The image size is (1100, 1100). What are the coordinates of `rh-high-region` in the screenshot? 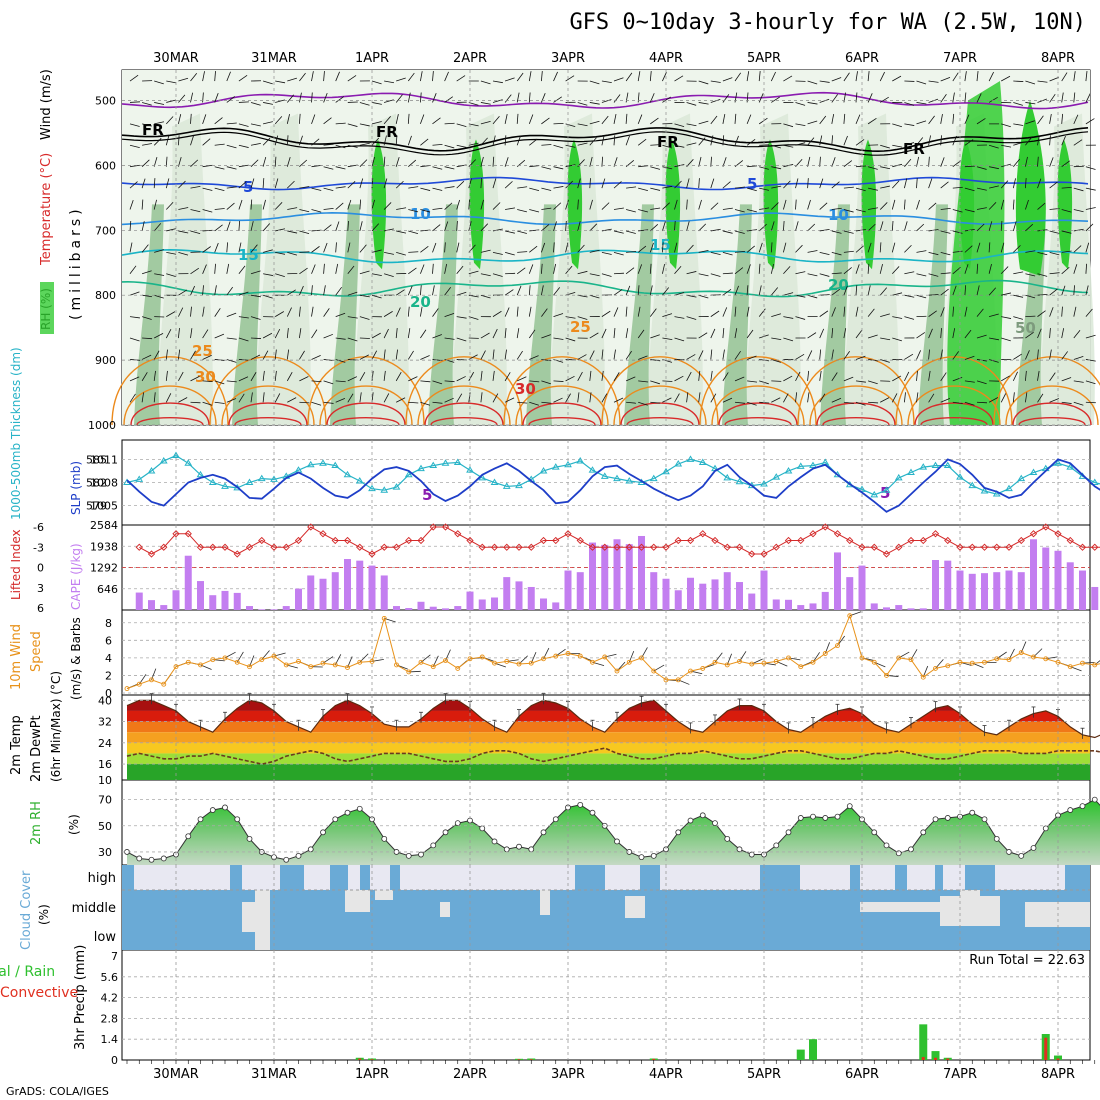 It's located at (673, 204).